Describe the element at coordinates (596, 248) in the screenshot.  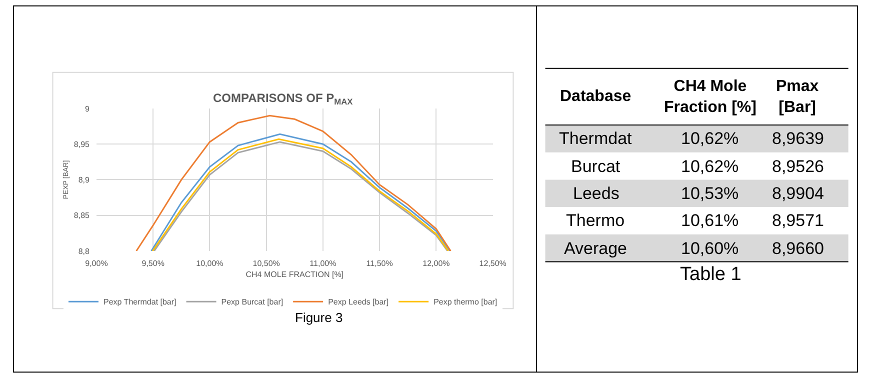
I see `text: Average` at that location.